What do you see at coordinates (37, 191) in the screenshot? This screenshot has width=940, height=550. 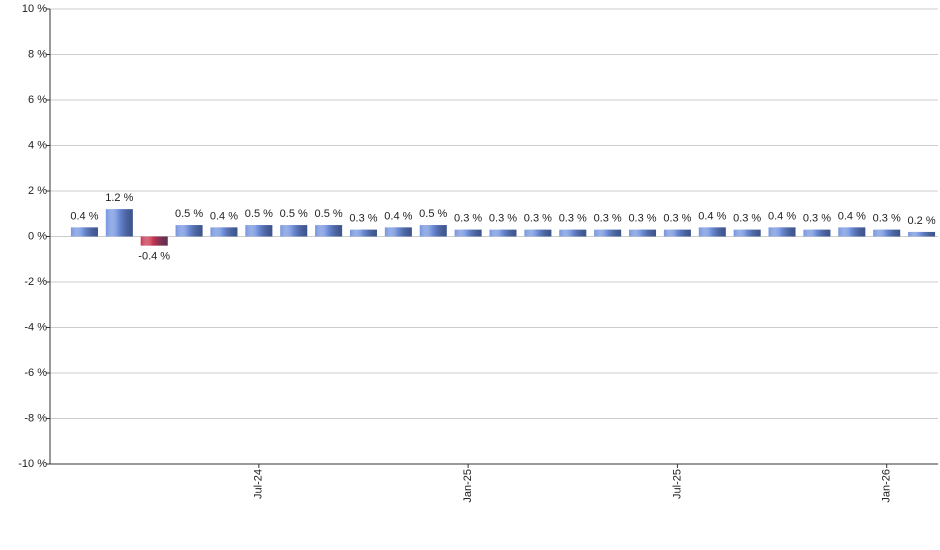 I see `y-tick-label: 2 %` at bounding box center [37, 191].